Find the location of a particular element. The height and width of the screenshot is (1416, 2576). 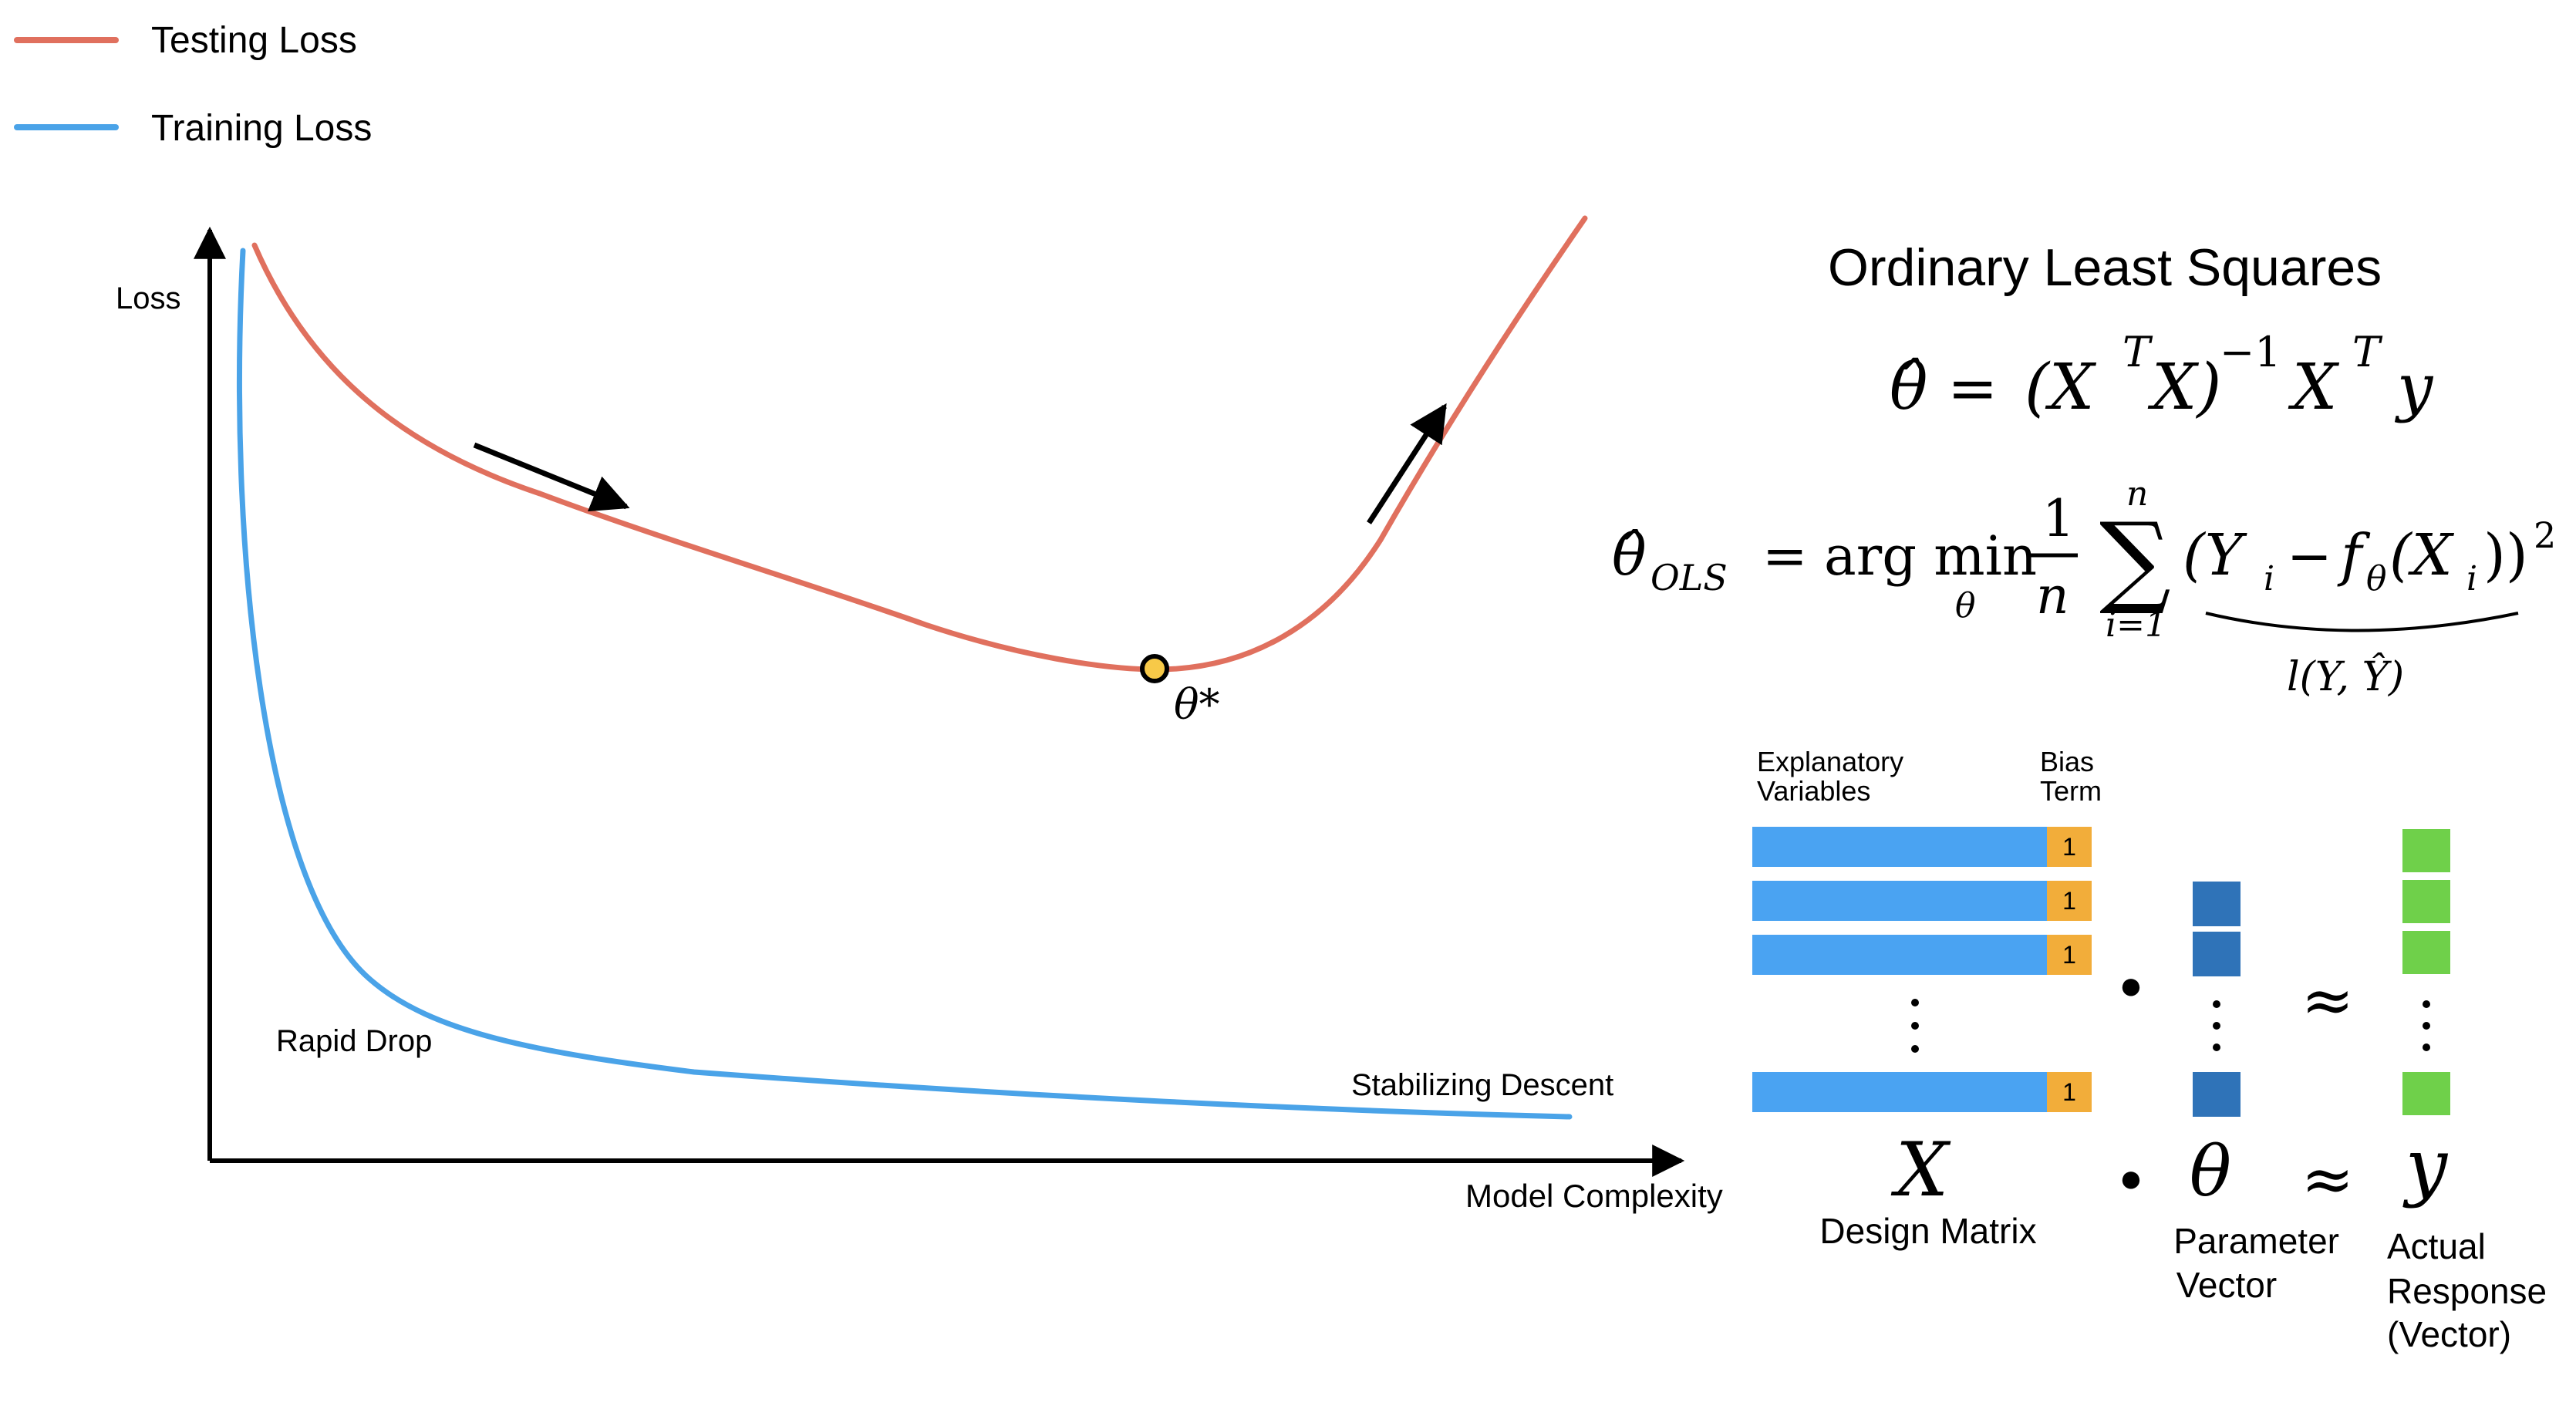

bias-label: Bias Term is located at coordinates (2071, 777).